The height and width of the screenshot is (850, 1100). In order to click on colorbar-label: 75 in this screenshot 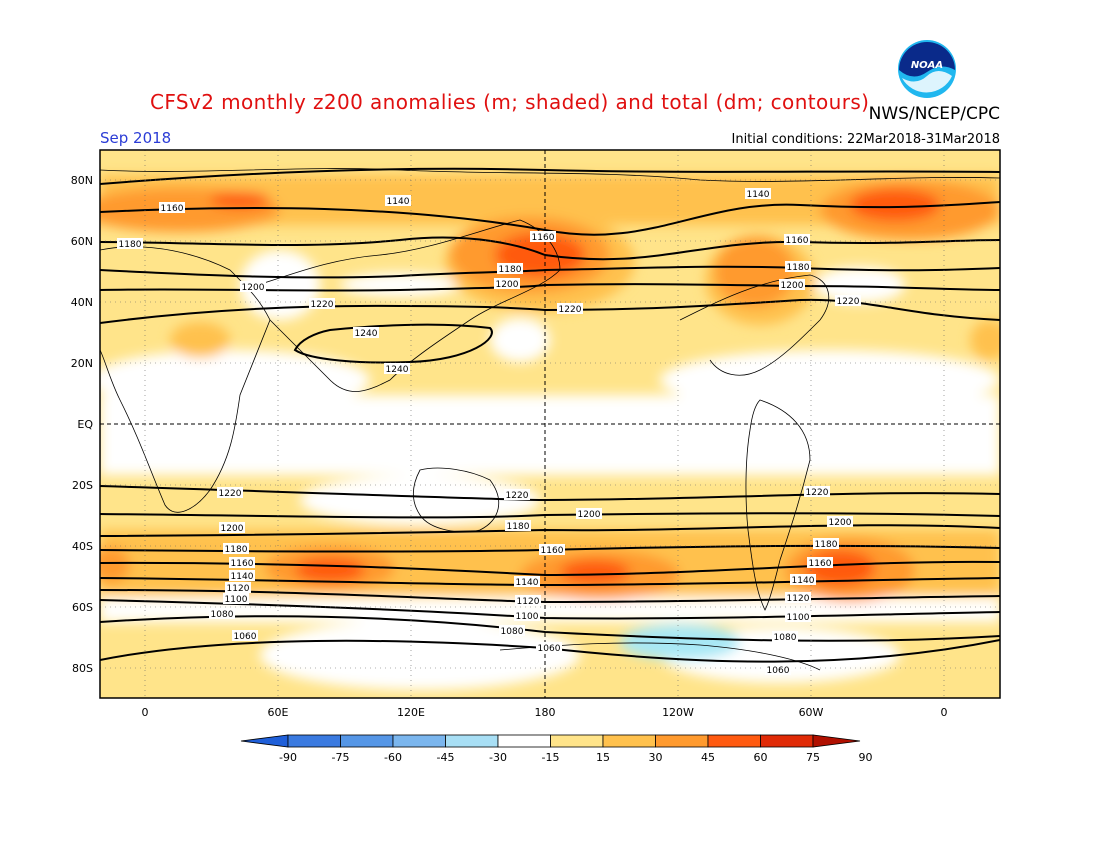, I will do `click(813, 757)`.